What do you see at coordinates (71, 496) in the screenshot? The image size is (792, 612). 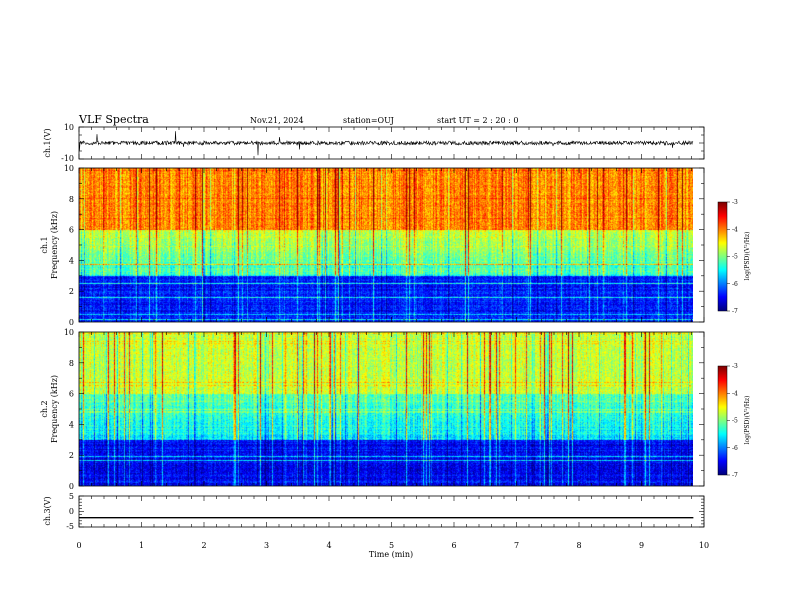 I see `ch3-ytick-top: 5` at bounding box center [71, 496].